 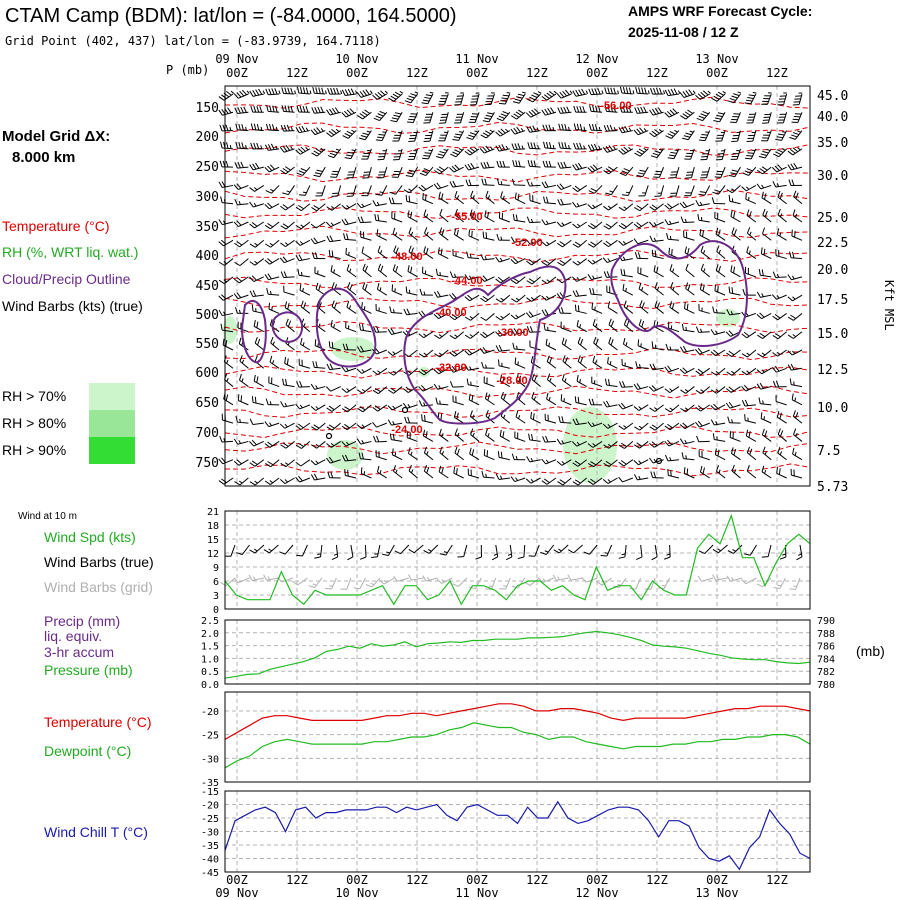 What do you see at coordinates (777, 880) in the screenshot?
I see `time-tick-label: 12Z` at bounding box center [777, 880].